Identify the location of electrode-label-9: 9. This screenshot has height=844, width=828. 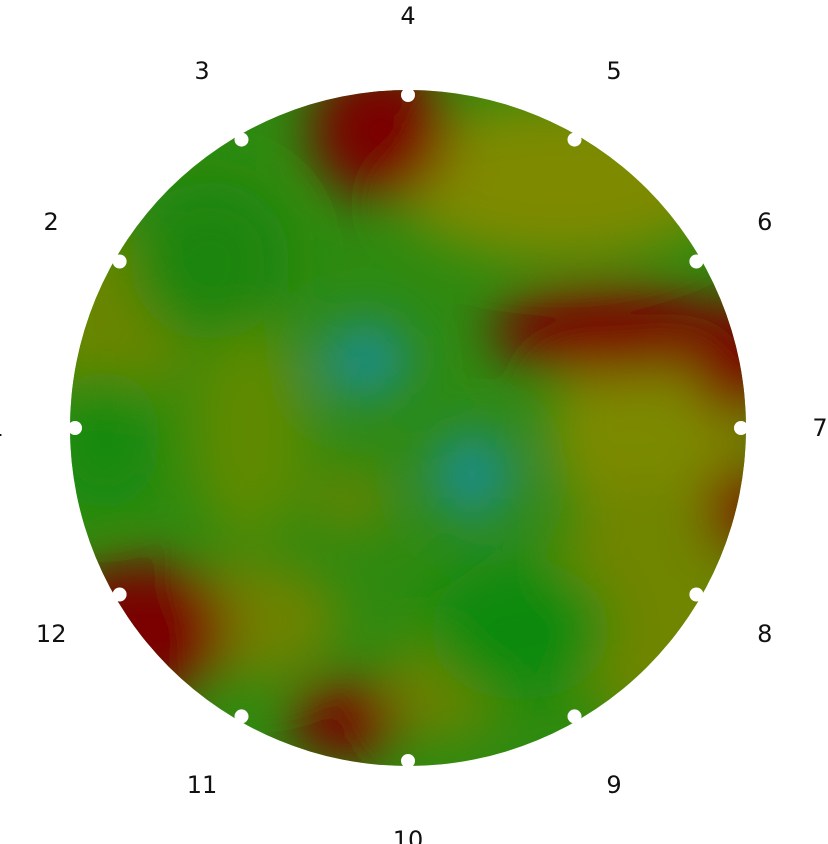
(613, 785).